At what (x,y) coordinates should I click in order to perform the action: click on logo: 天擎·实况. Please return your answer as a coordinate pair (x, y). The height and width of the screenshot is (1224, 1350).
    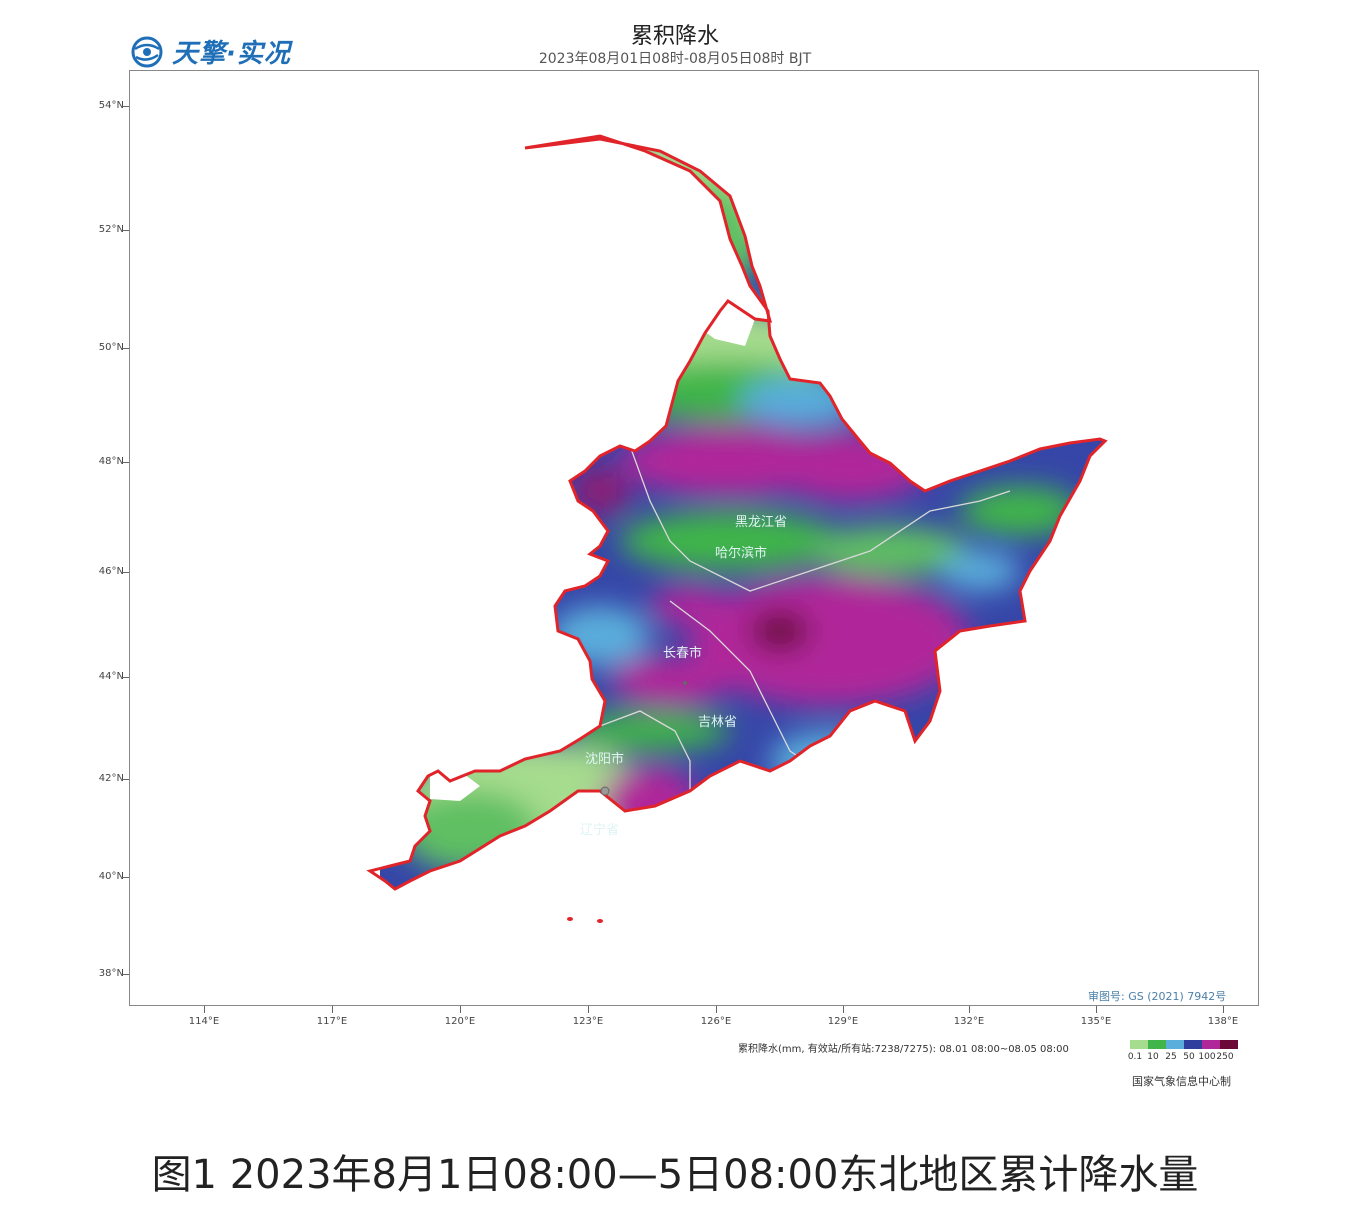
    Looking at the image, I should click on (210, 51).